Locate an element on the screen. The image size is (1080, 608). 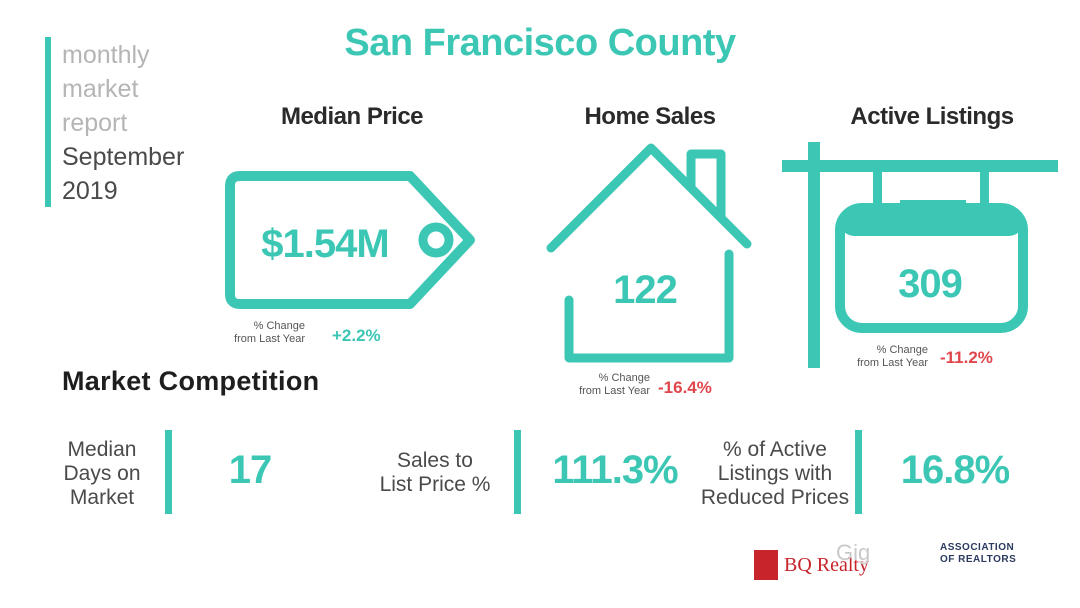
report-month: September is located at coordinates (123, 157).